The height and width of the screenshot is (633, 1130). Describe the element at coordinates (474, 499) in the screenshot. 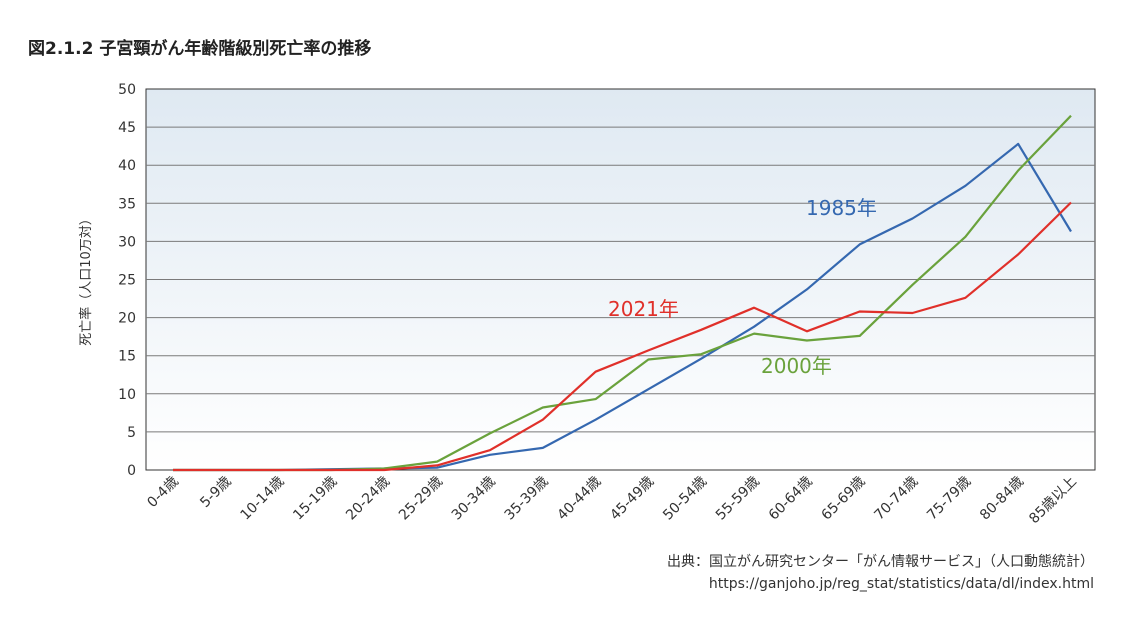

I see `x-tick-label: 30-34歳` at that location.